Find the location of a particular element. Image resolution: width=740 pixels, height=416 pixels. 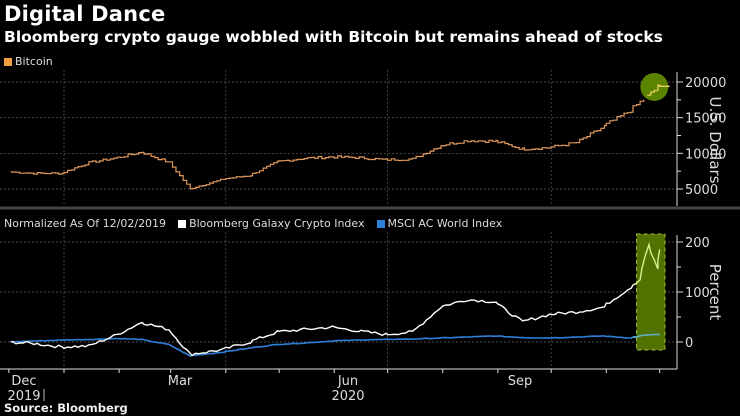

x-tick-month: Mar is located at coordinates (180, 381).